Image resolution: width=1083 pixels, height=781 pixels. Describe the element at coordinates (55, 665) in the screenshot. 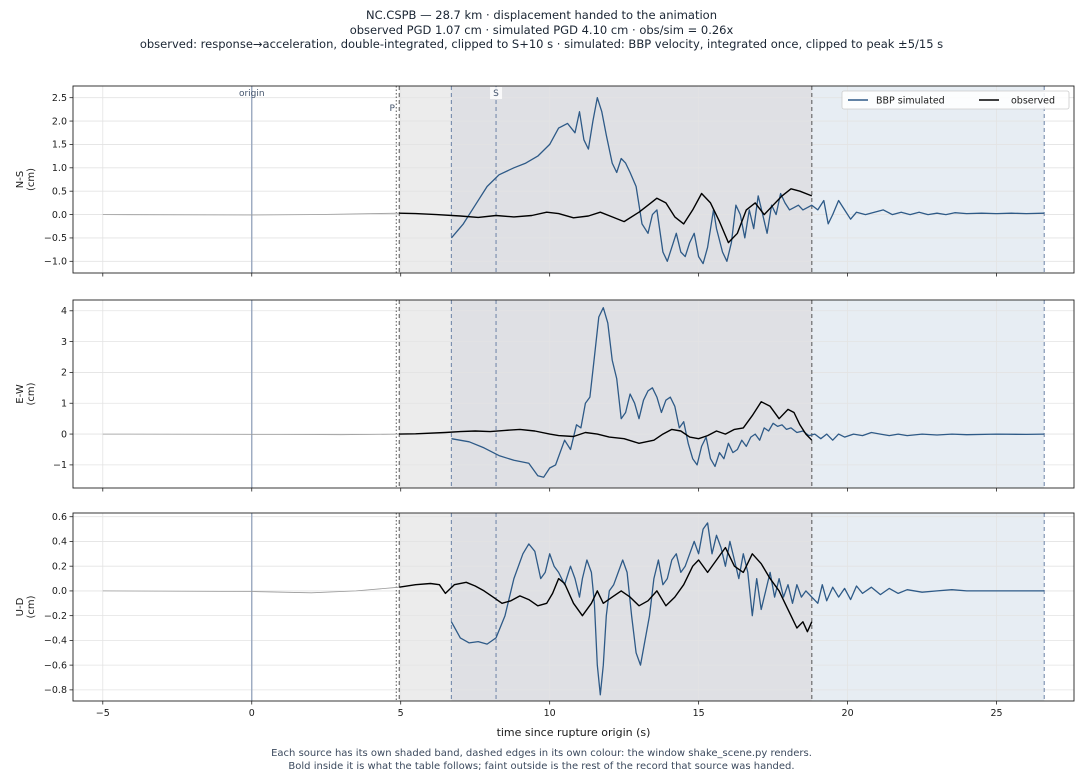

I see `y-tick-label: −0.6` at that location.